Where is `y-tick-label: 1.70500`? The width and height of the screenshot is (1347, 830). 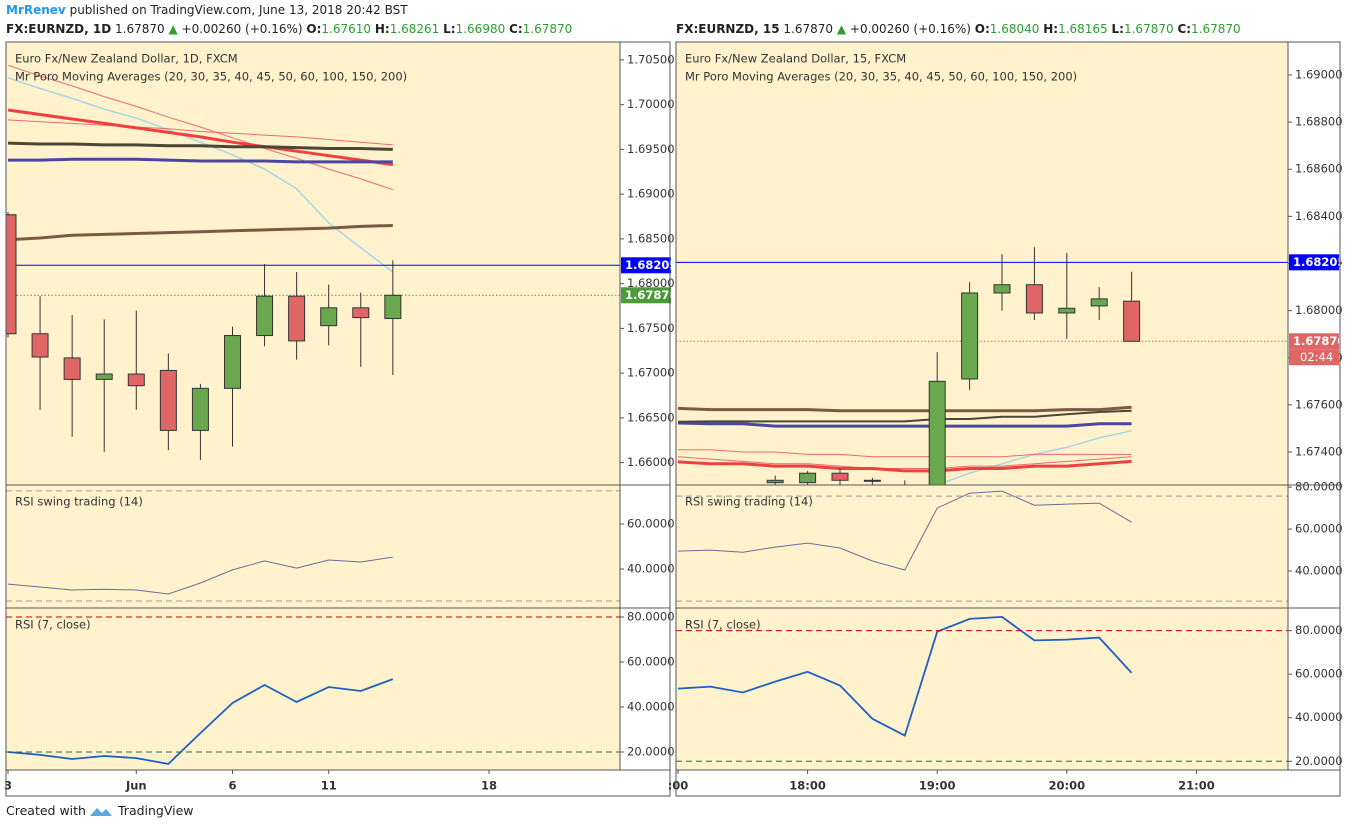 y-tick-label: 1.70500 is located at coordinates (651, 59).